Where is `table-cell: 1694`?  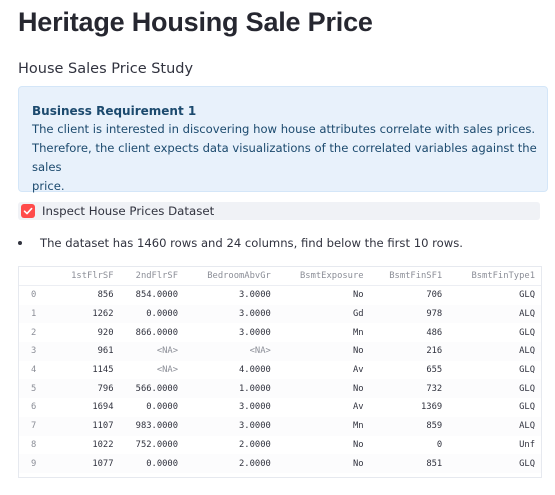 table-cell: 1694 is located at coordinates (87, 407).